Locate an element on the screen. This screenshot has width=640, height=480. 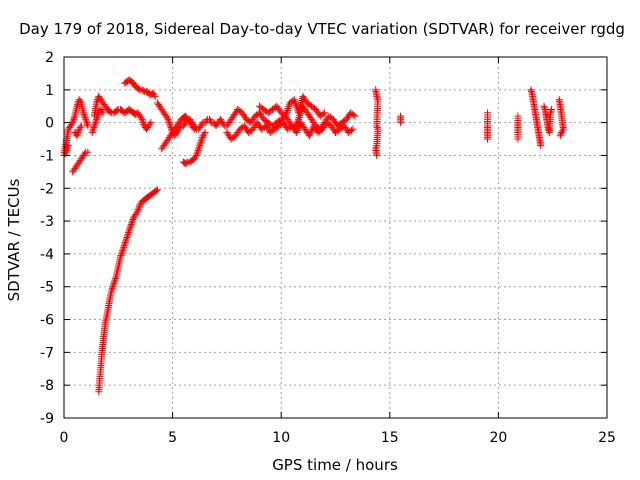
y-tick-label: -1 is located at coordinates (47, 156).